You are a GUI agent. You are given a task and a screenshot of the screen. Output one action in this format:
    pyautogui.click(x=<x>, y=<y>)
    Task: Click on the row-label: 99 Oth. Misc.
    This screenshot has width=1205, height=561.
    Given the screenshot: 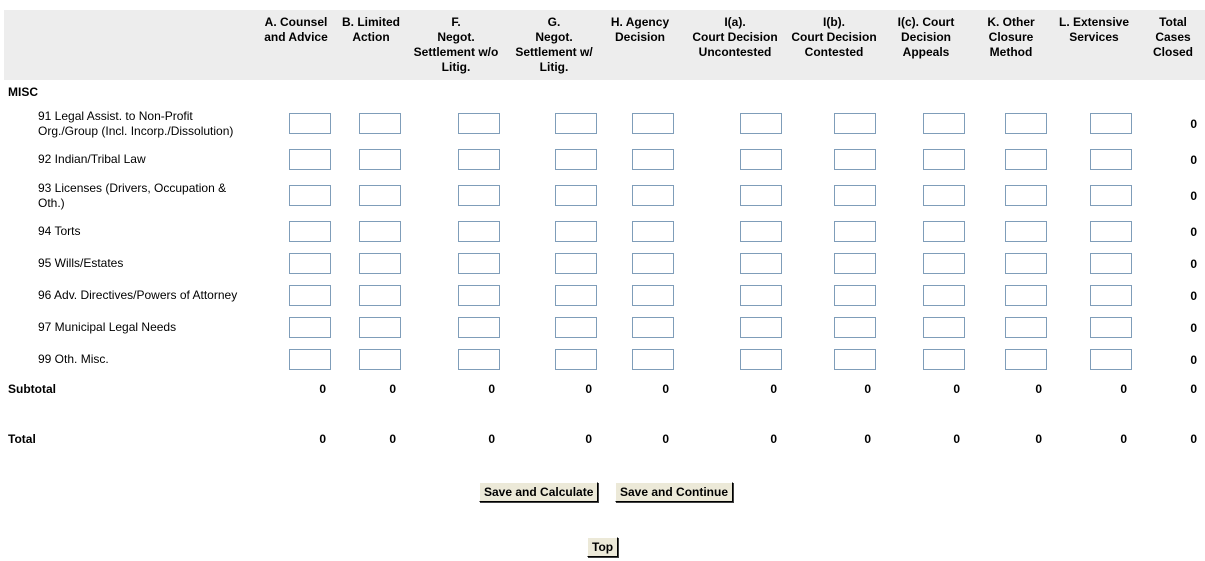 What is the action you would take?
    pyautogui.click(x=73, y=359)
    